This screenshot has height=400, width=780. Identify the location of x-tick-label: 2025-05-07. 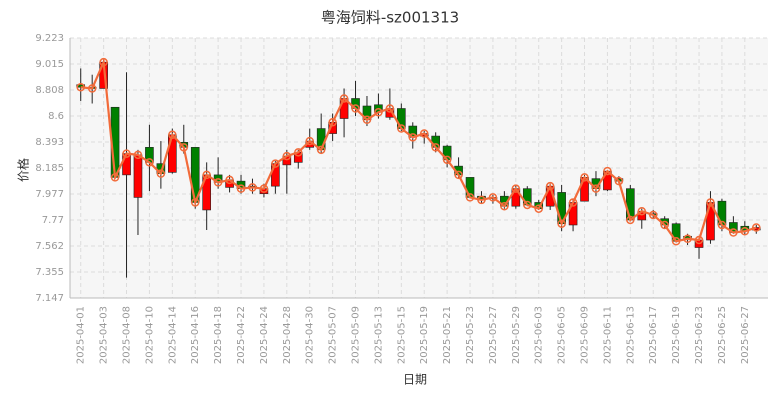
(333, 335).